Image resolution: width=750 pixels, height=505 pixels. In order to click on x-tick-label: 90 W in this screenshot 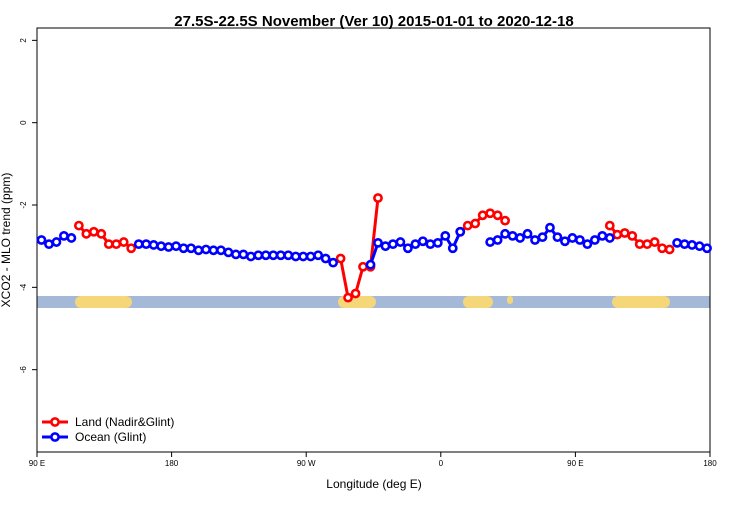, I will do `click(306, 463)`.